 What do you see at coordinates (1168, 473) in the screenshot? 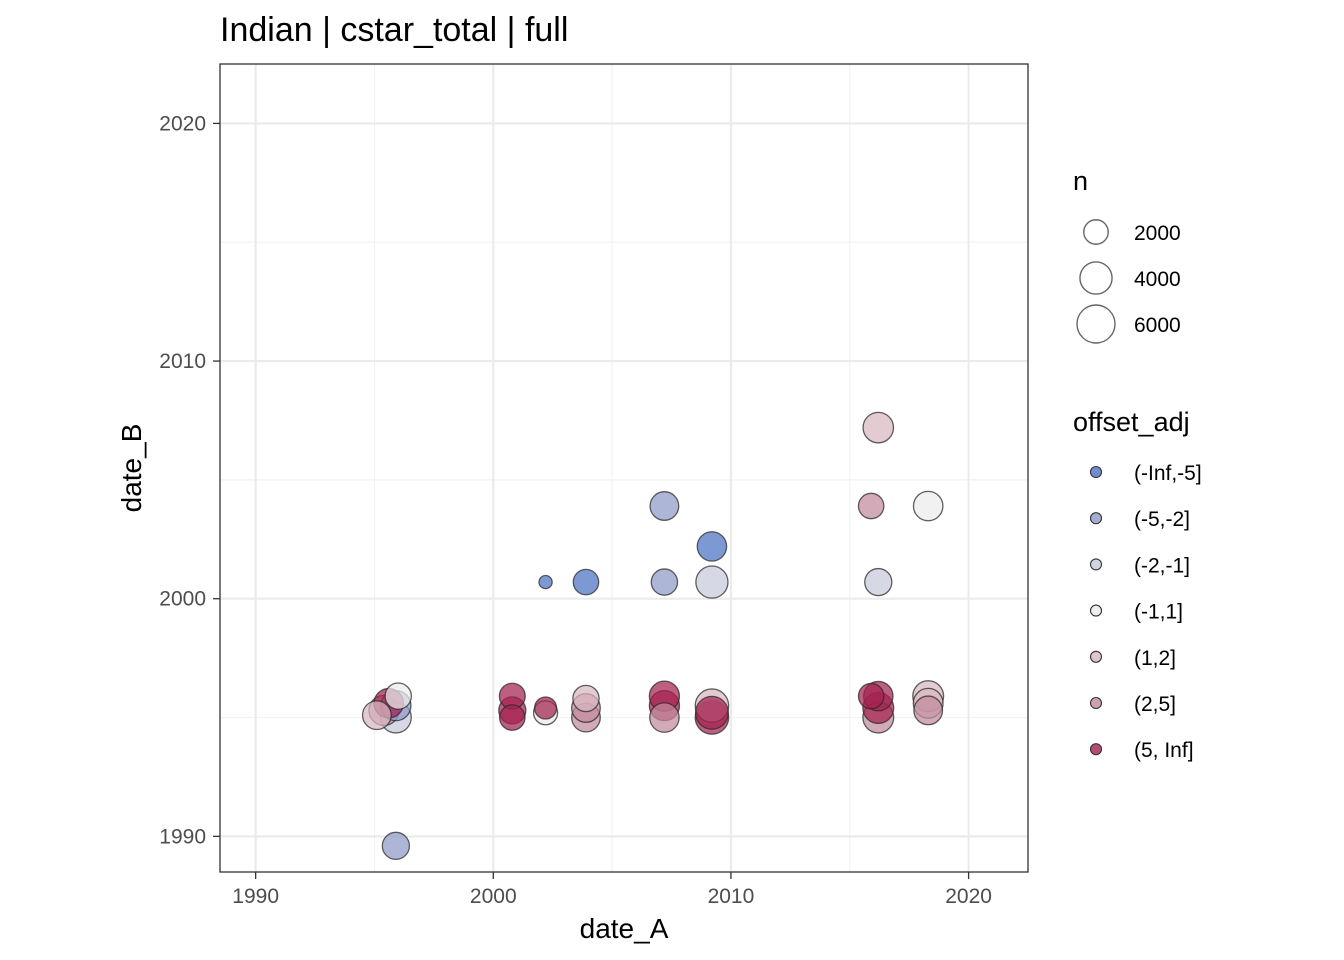
I see `color-legend-label: (-Inf,-5]` at bounding box center [1168, 473].